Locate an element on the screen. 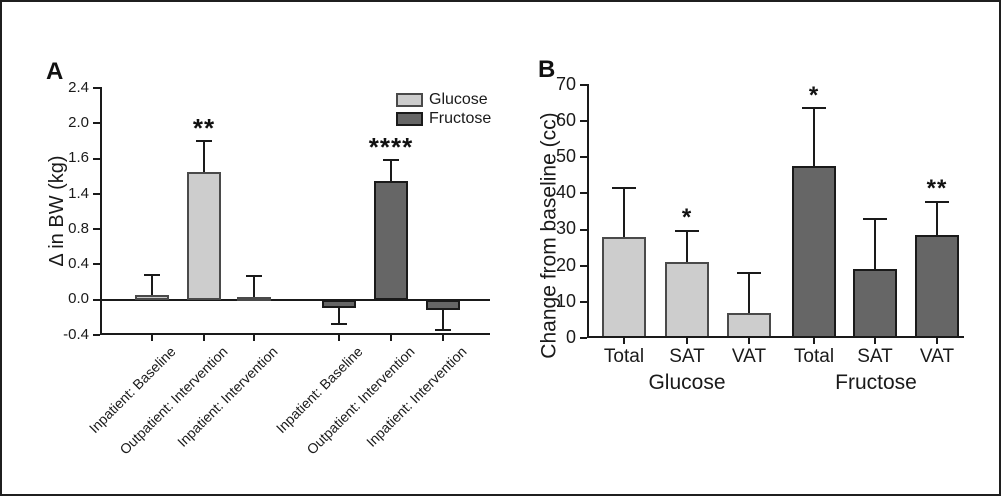  bar-glucose-inpatient-baseline is located at coordinates (152, 297).